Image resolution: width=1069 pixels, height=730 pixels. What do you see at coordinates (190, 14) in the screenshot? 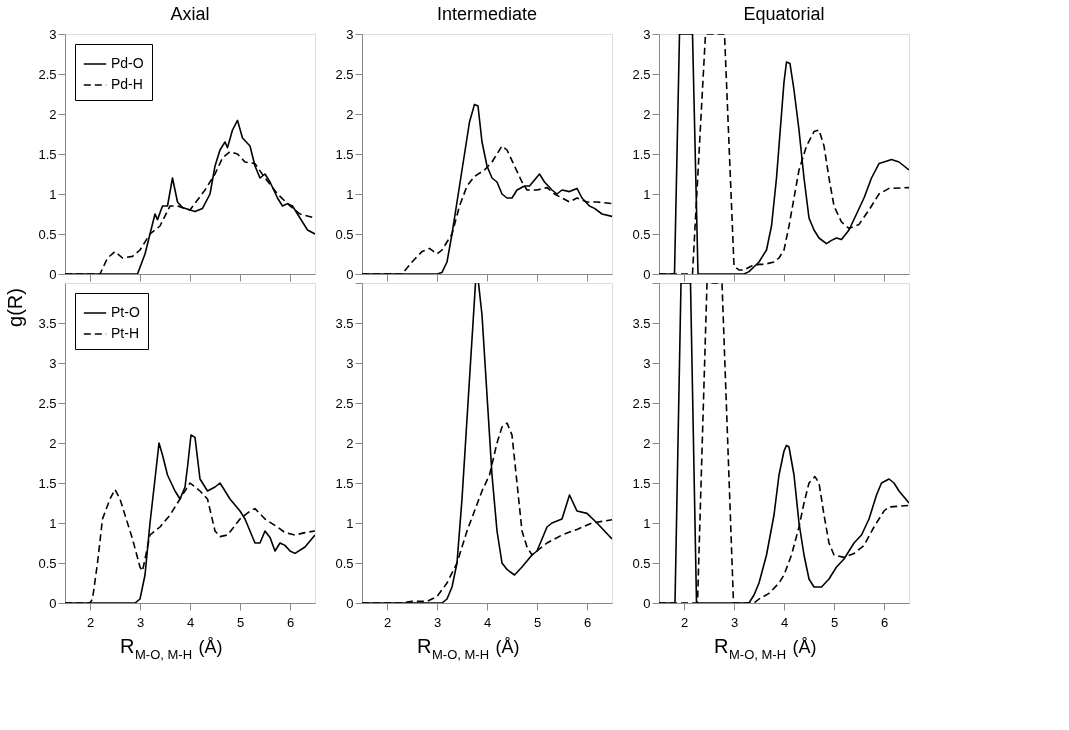
I see `chart-title: Axial` at bounding box center [190, 14].